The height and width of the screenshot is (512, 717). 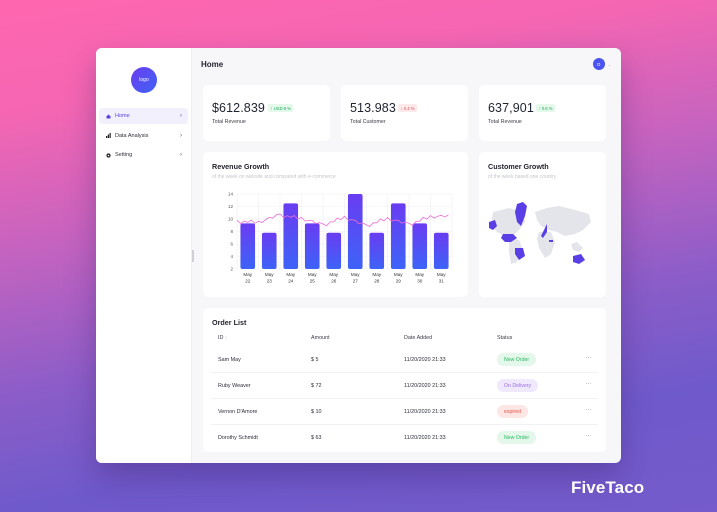 I want to click on svg-text: 10, so click(x=231, y=219).